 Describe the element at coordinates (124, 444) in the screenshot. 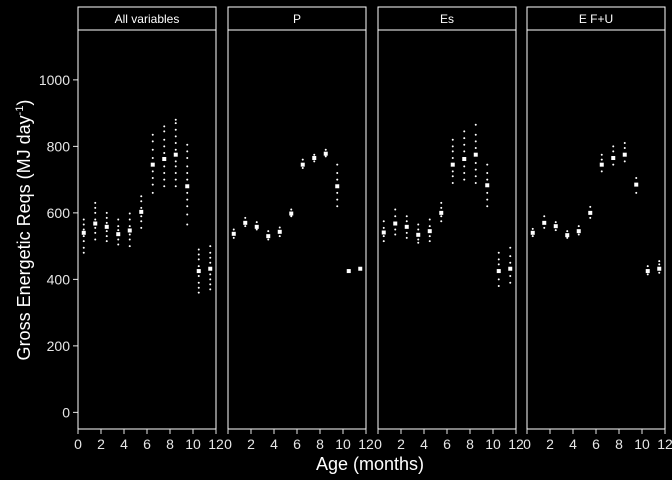

I see `x-tick-label: 4` at that location.